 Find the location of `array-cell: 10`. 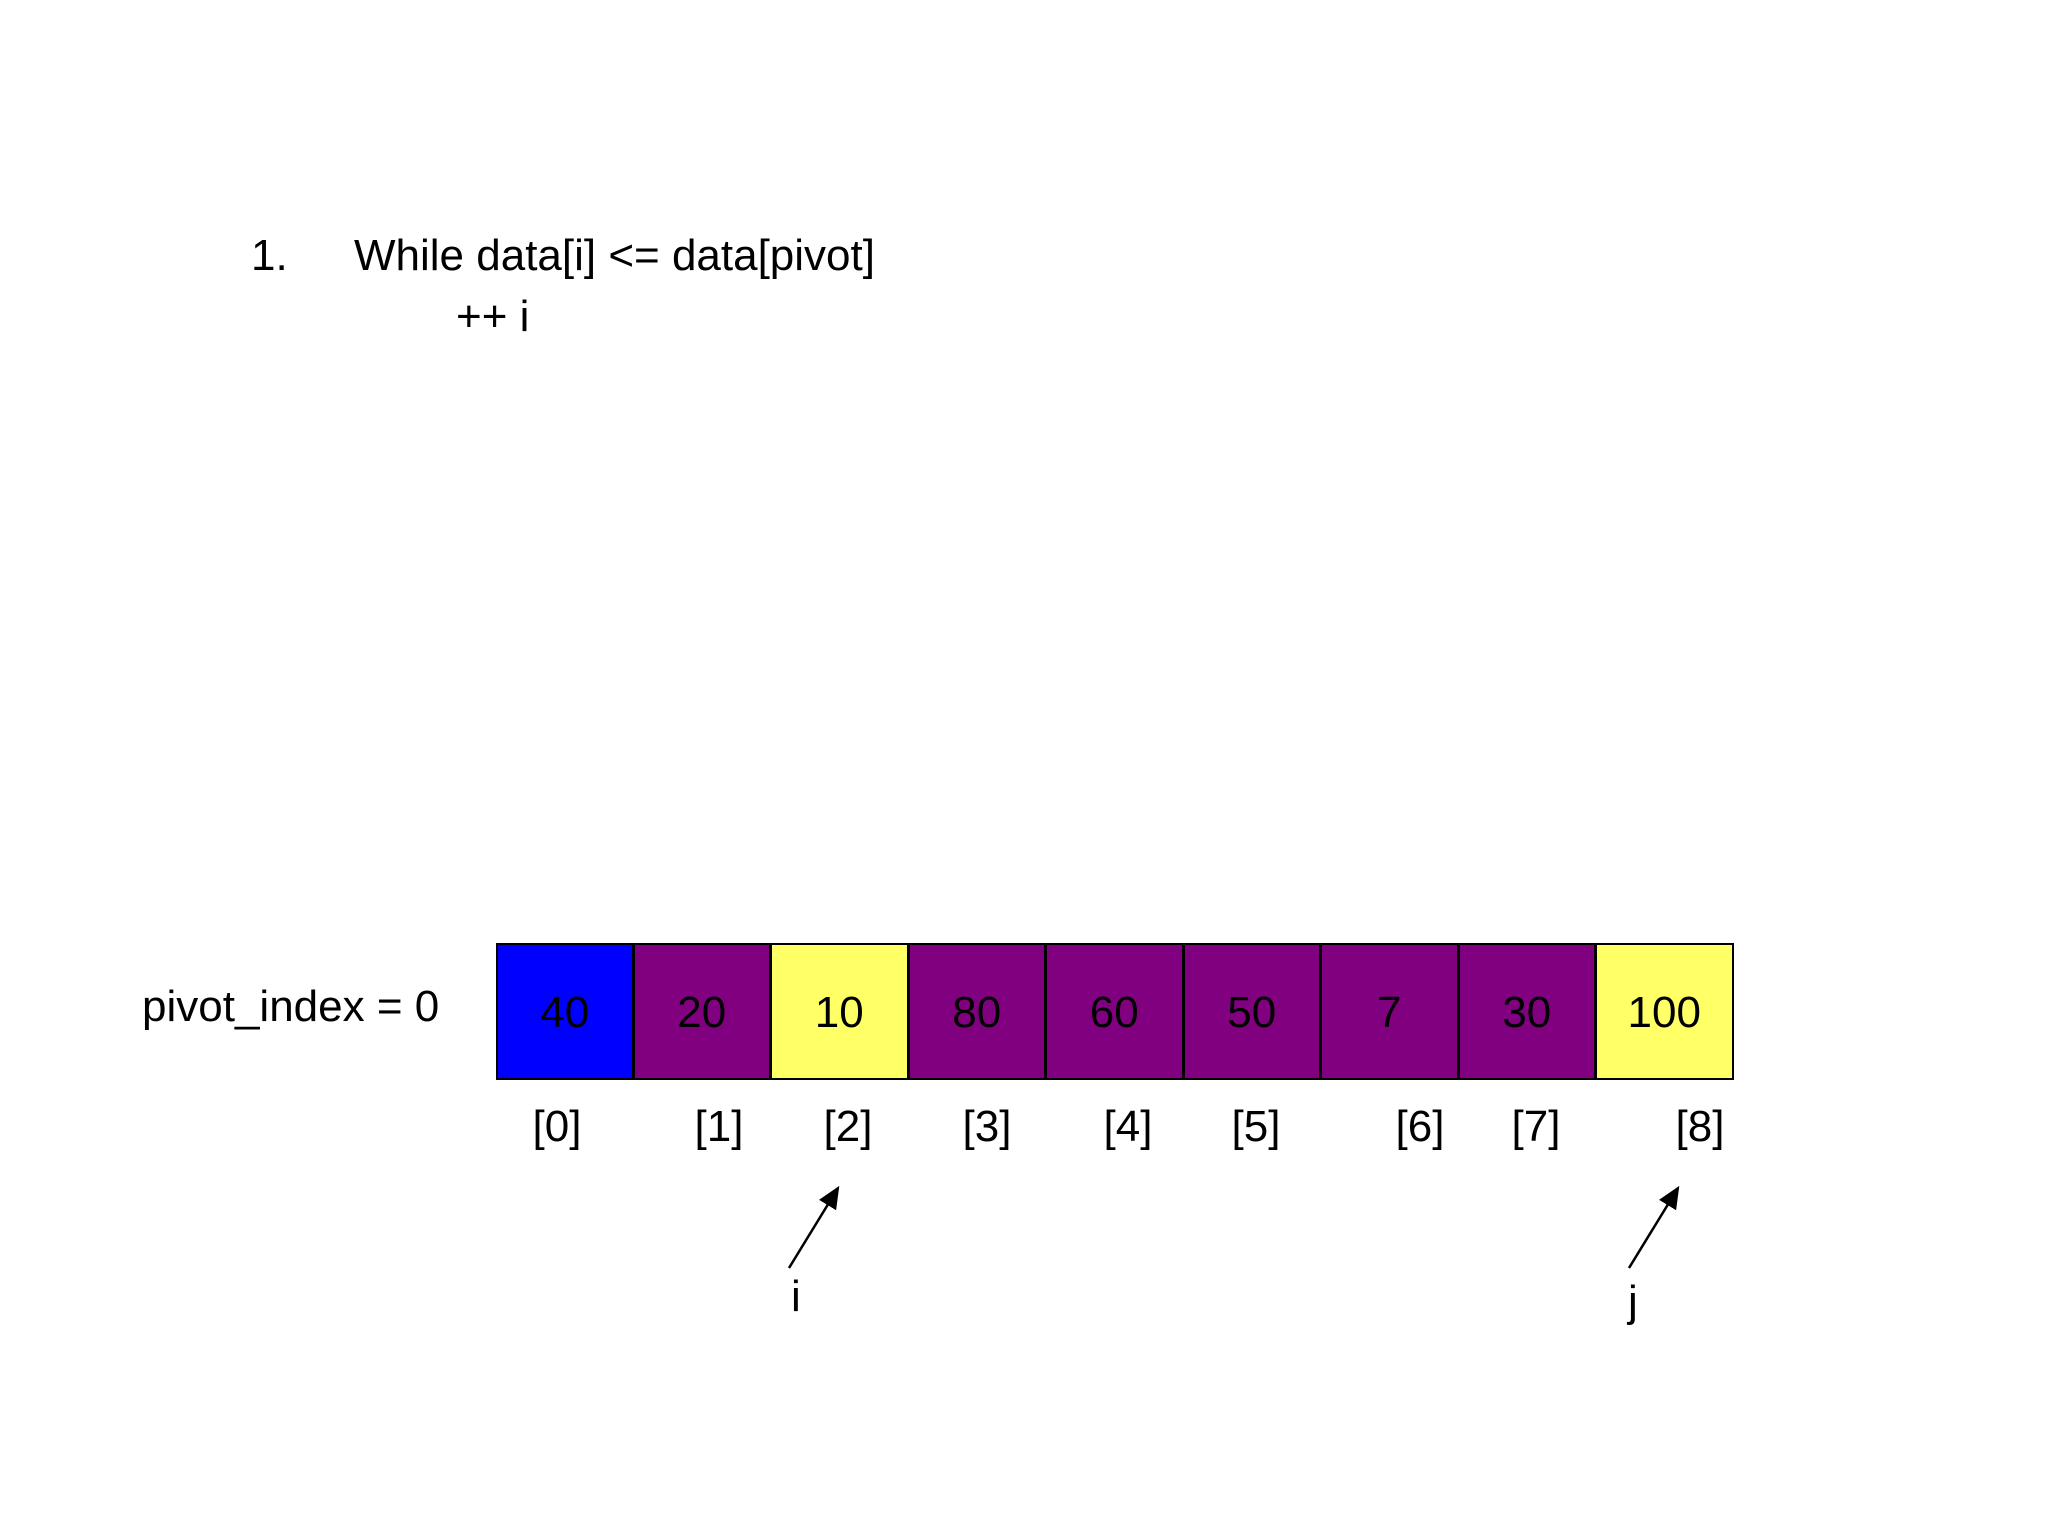

array-cell: 10 is located at coordinates (840, 1011).